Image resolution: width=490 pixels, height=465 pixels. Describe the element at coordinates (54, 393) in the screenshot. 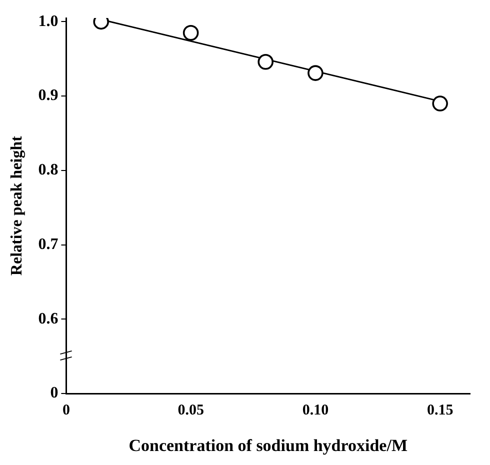

I see `y-tick-label: 0` at that location.